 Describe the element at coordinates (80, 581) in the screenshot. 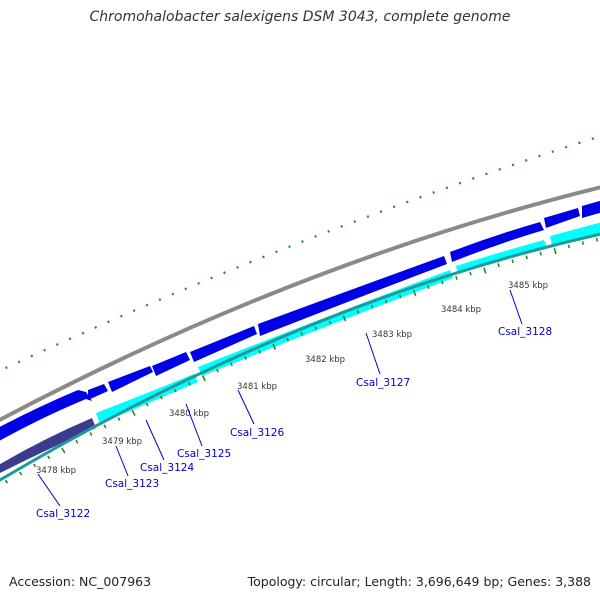

I see `accession-label: Accession: NC_007963` at that location.